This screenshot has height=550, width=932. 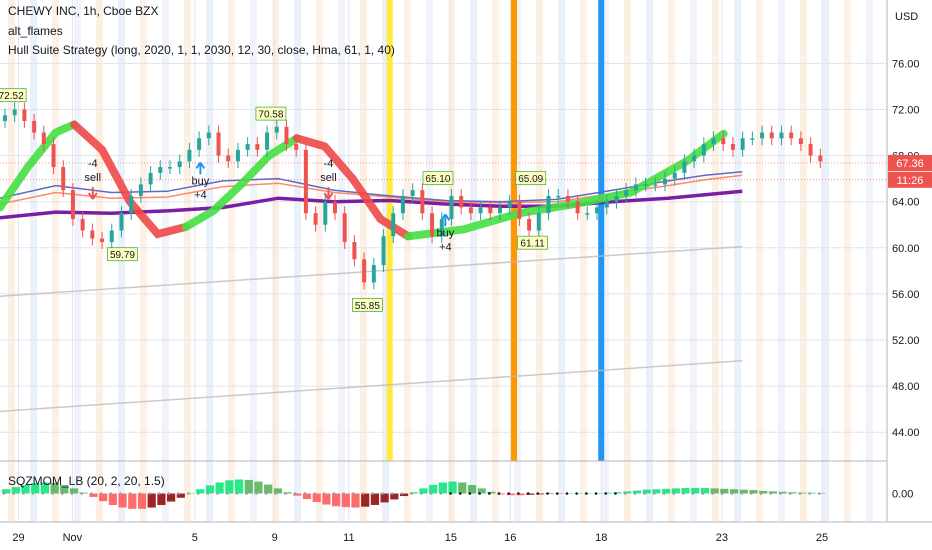 What do you see at coordinates (83, 11) in the screenshot?
I see `symbol-title: CHEWY INC, 1h, Cboe BZX` at bounding box center [83, 11].